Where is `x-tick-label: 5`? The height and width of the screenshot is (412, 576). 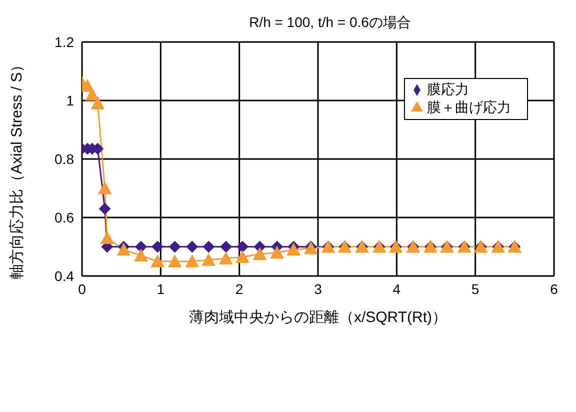
x-tick-label: 5 is located at coordinates (475, 288).